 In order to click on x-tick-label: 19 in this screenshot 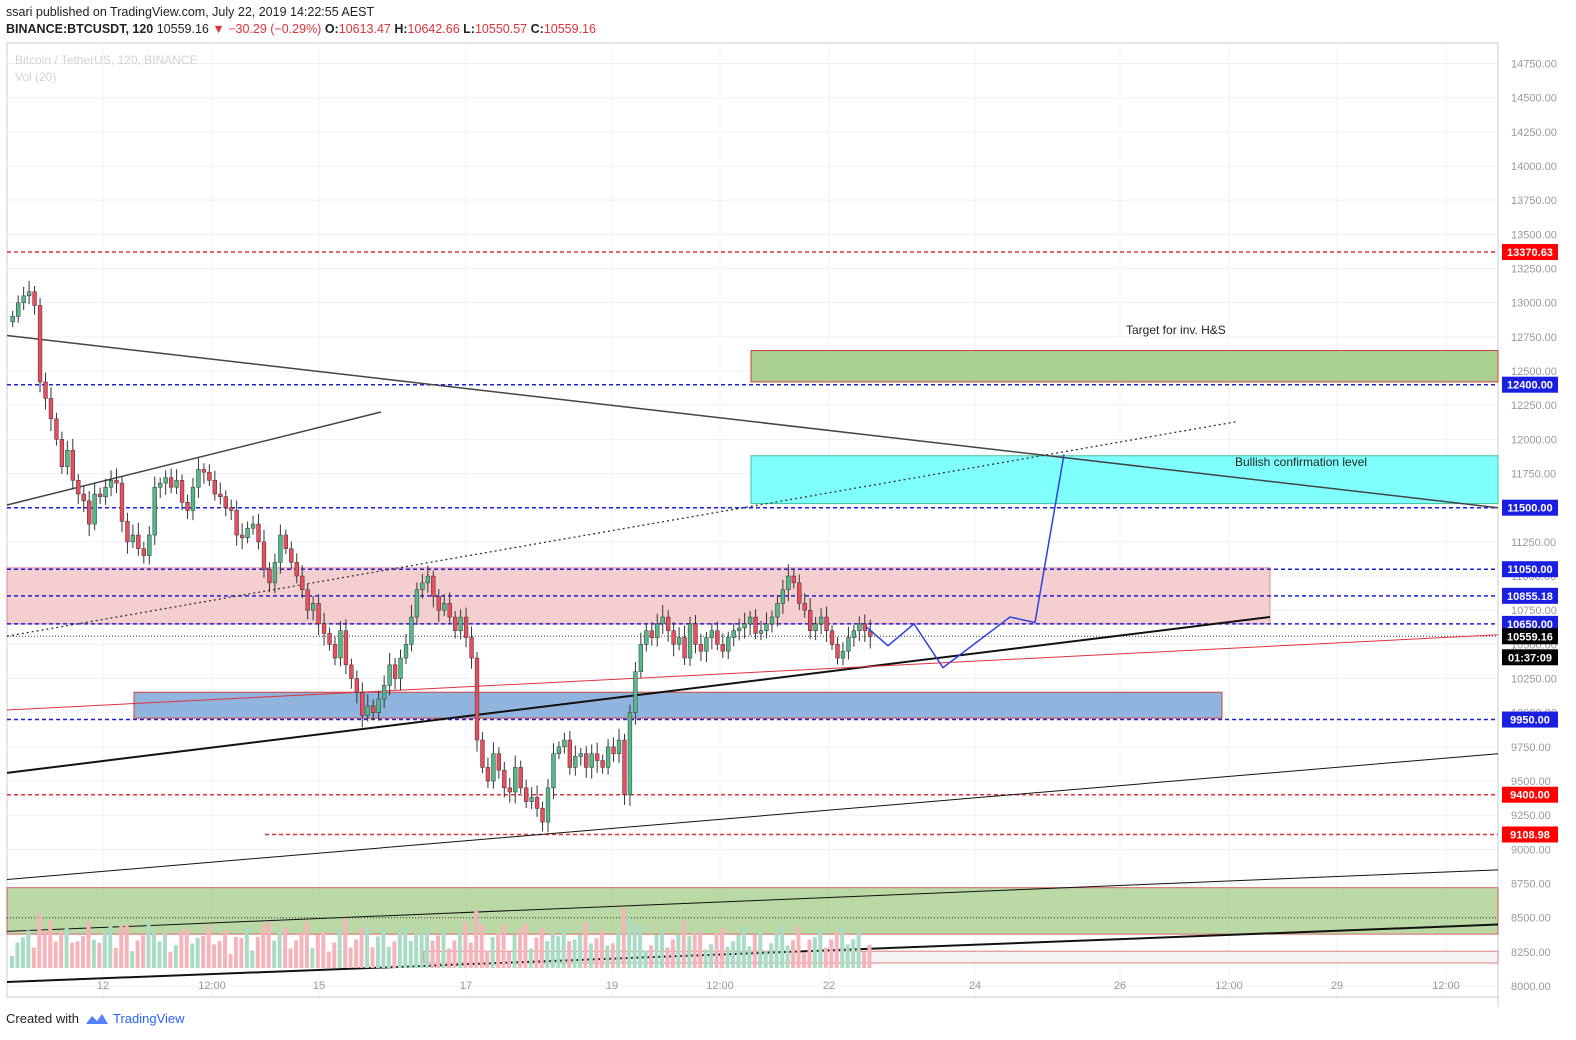, I will do `click(612, 986)`.